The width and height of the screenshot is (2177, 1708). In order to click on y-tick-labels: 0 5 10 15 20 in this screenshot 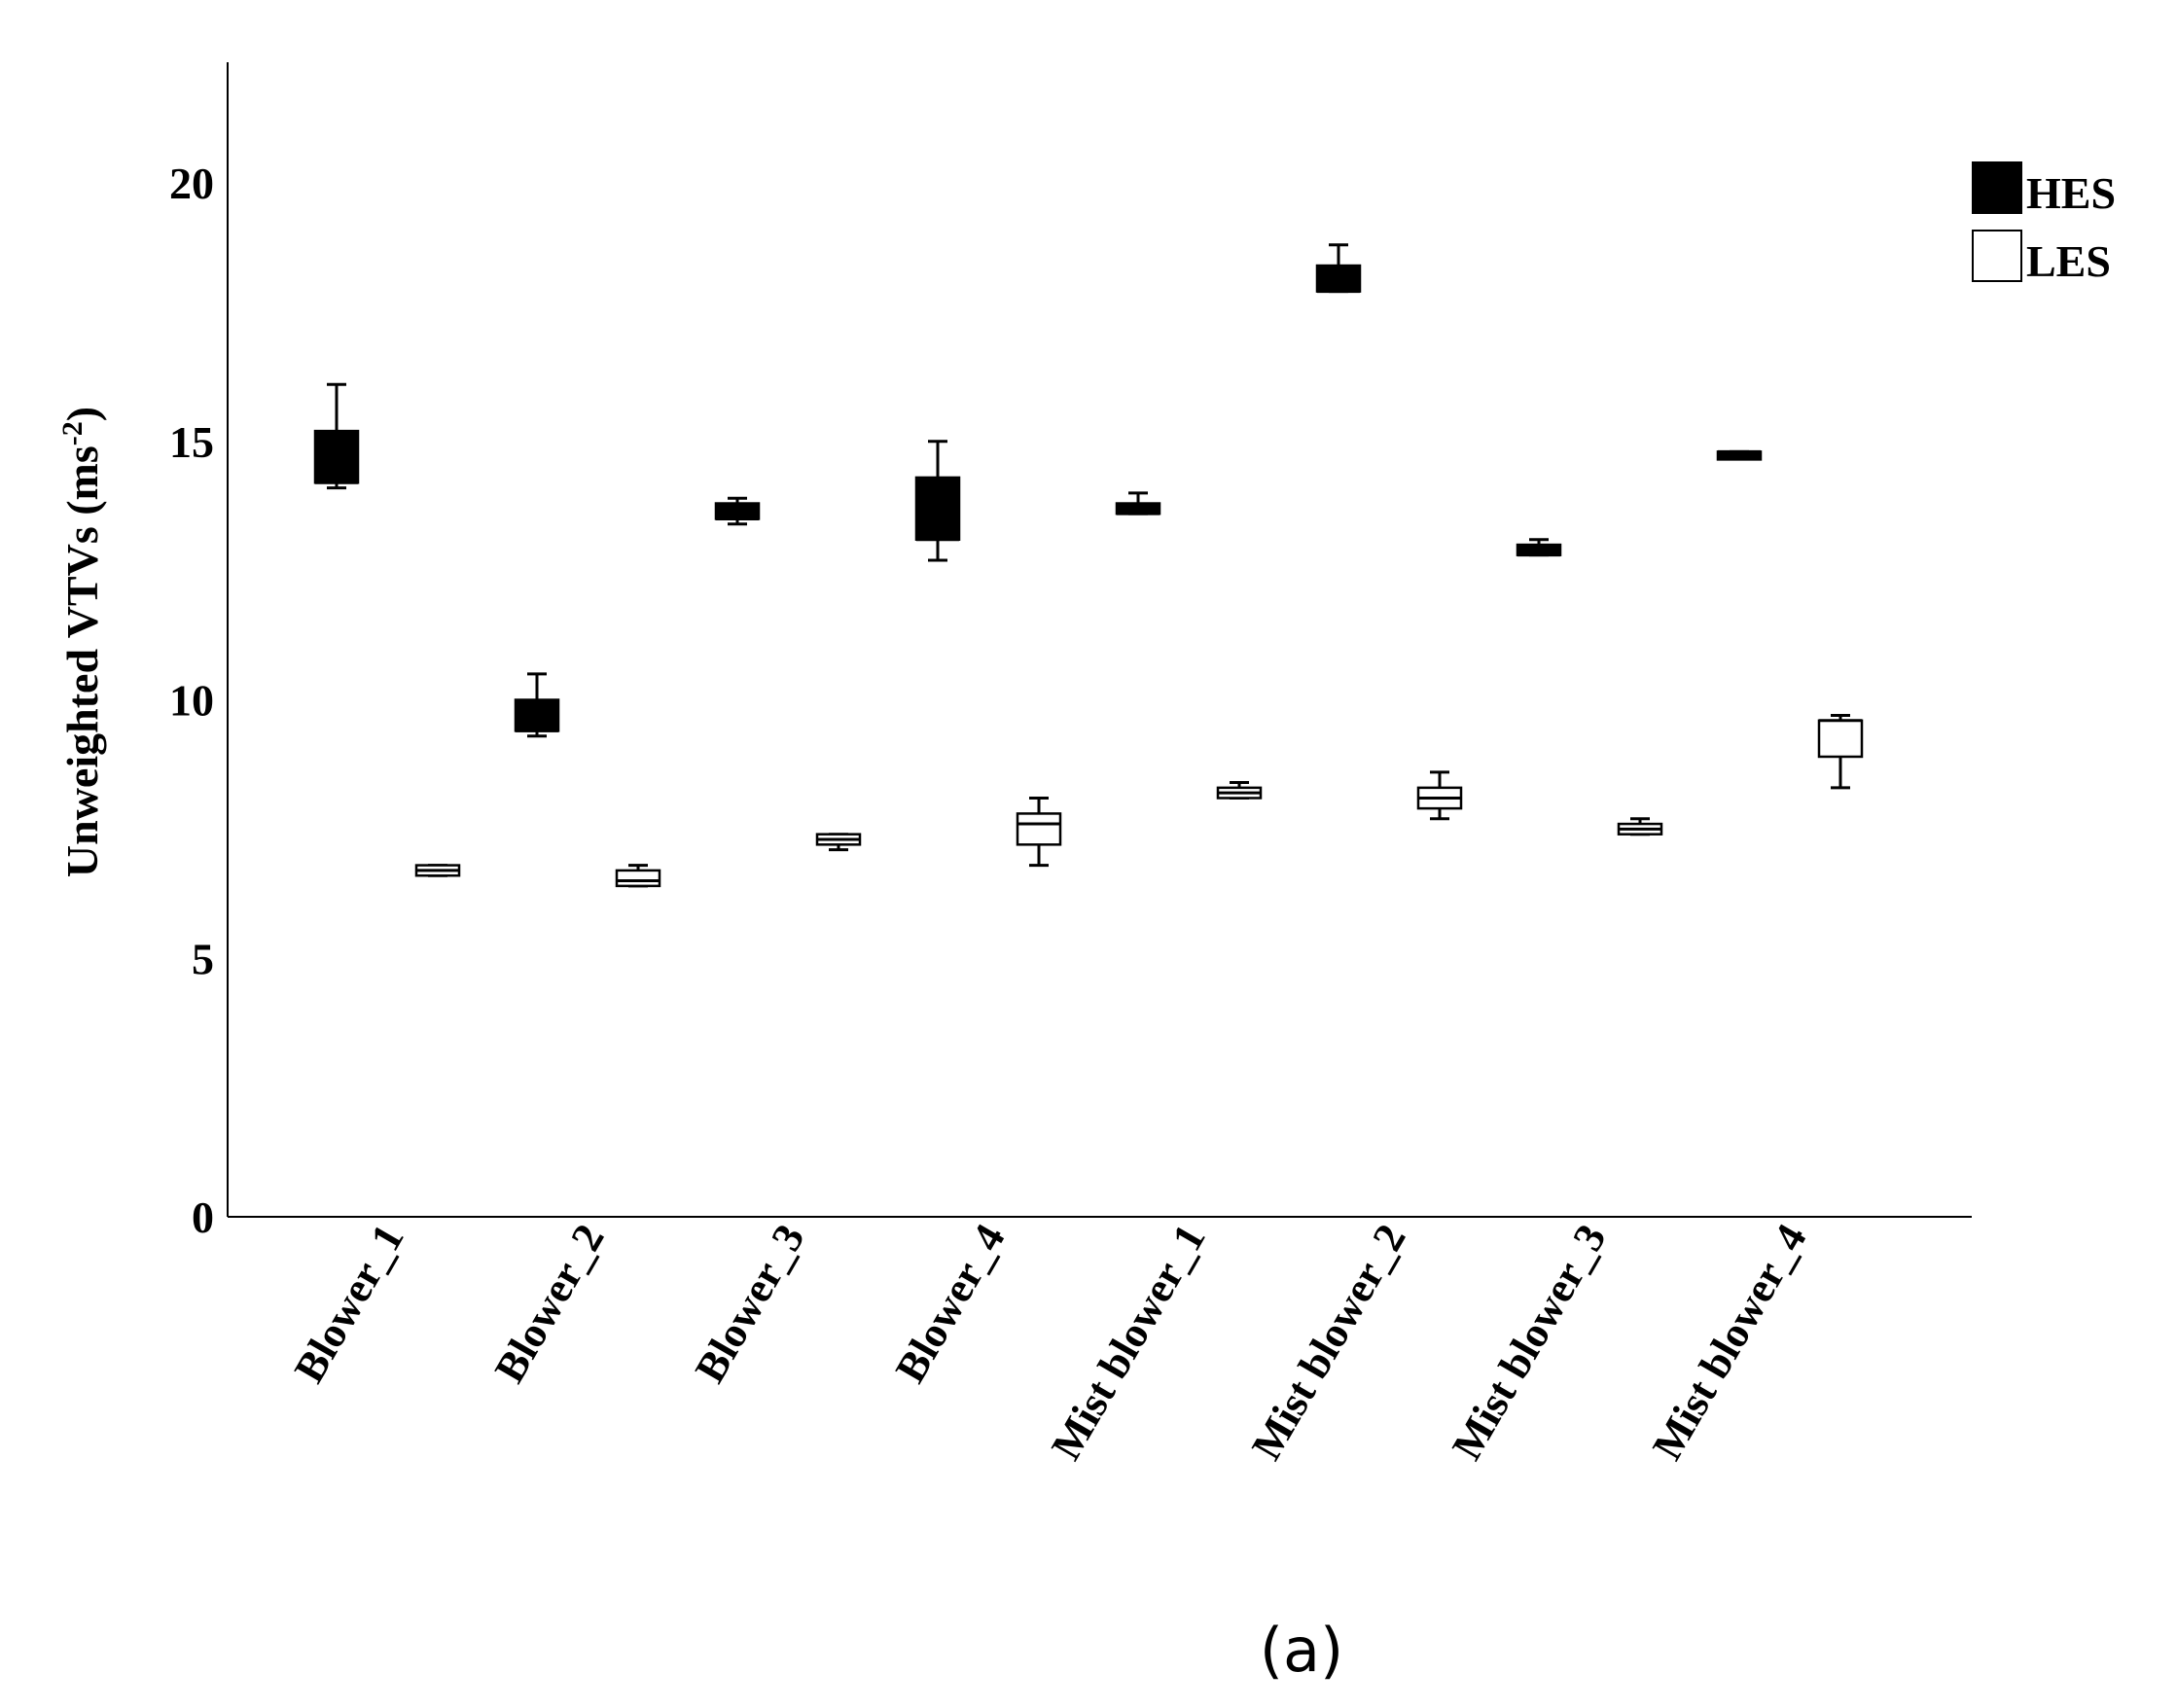, I will do `click(191, 700)`.